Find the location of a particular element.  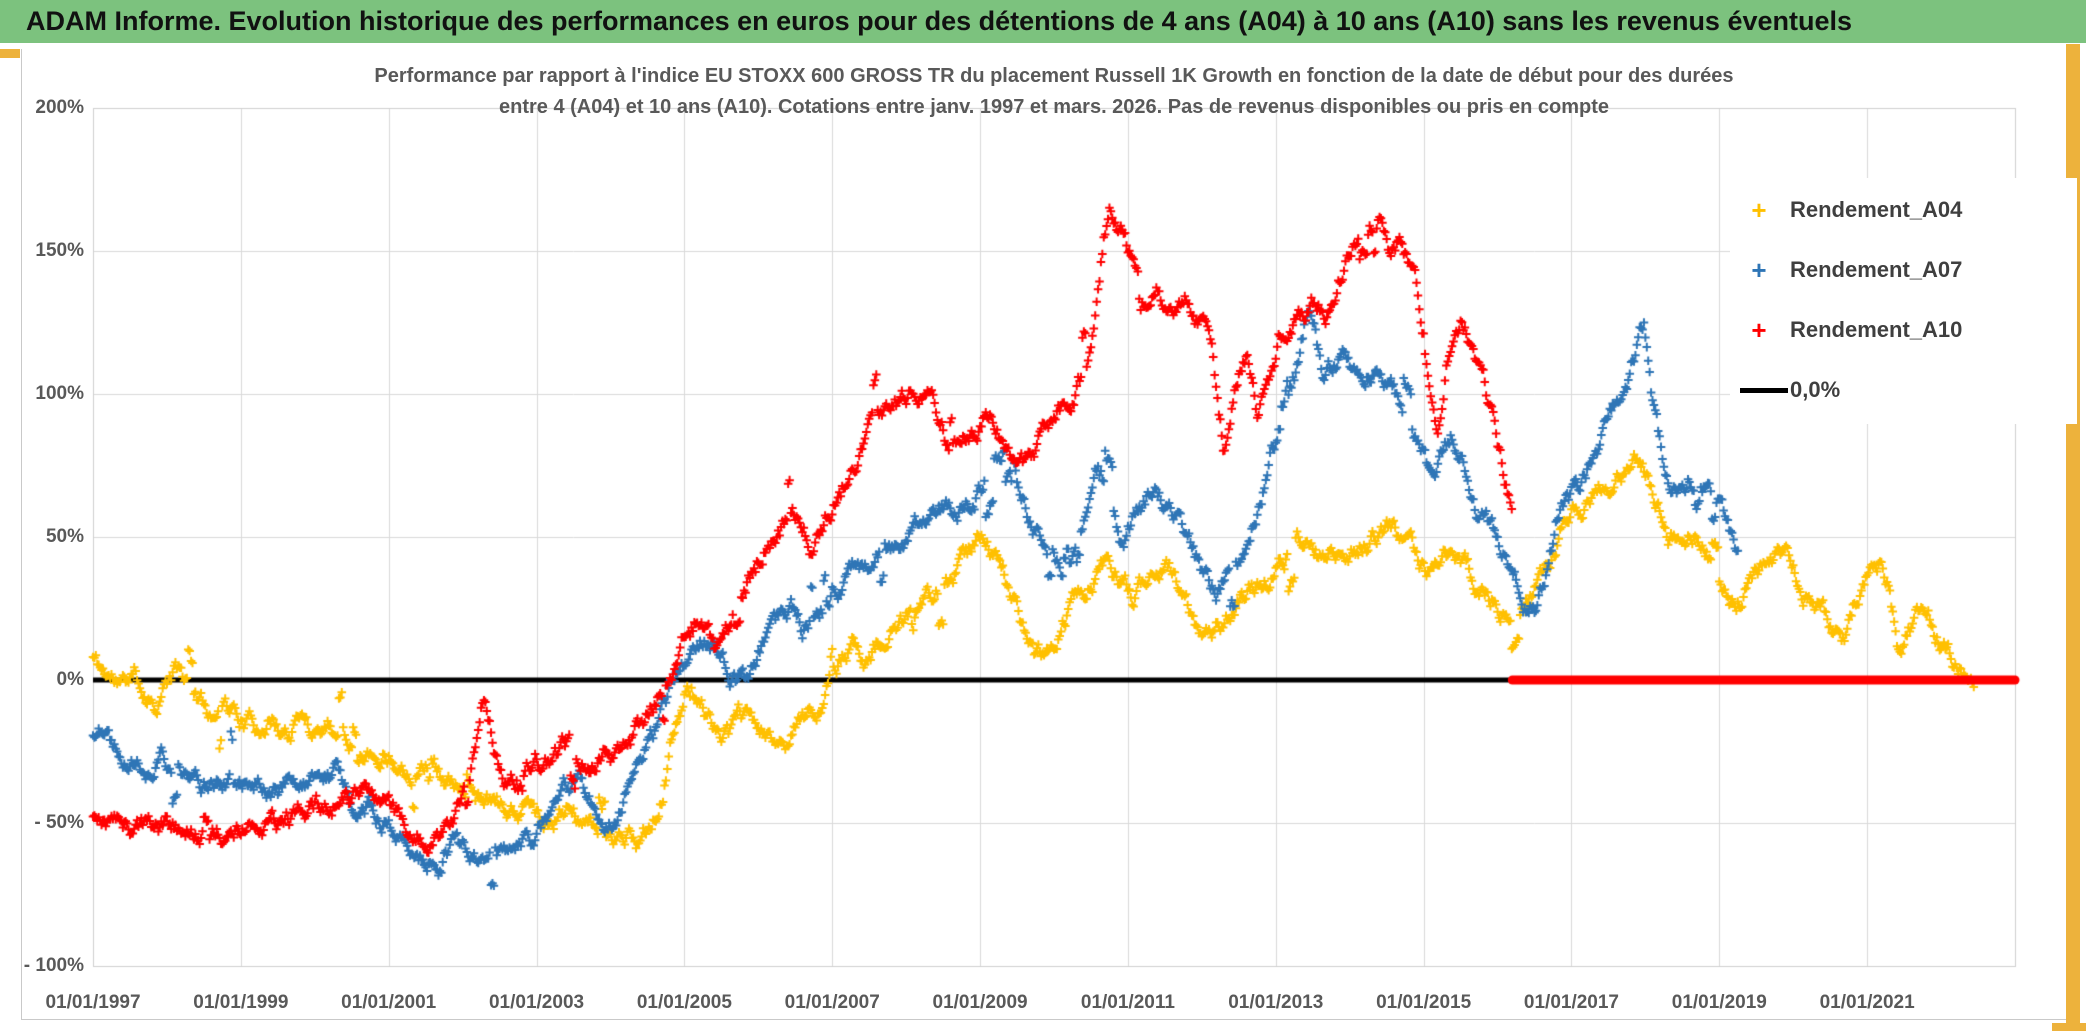

x-tick-label: 01/01/2021 is located at coordinates (1867, 1002).